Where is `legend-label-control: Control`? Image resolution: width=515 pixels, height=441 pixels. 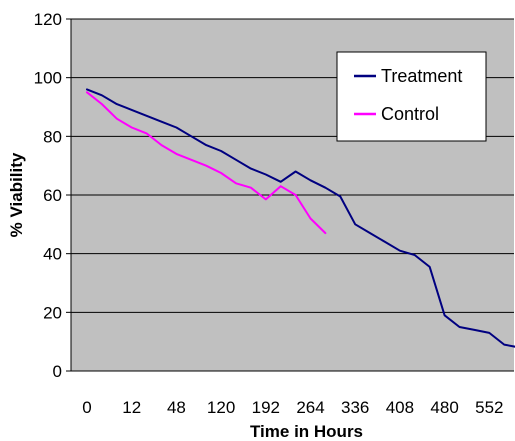
legend-label-control: Control is located at coordinates (410, 114).